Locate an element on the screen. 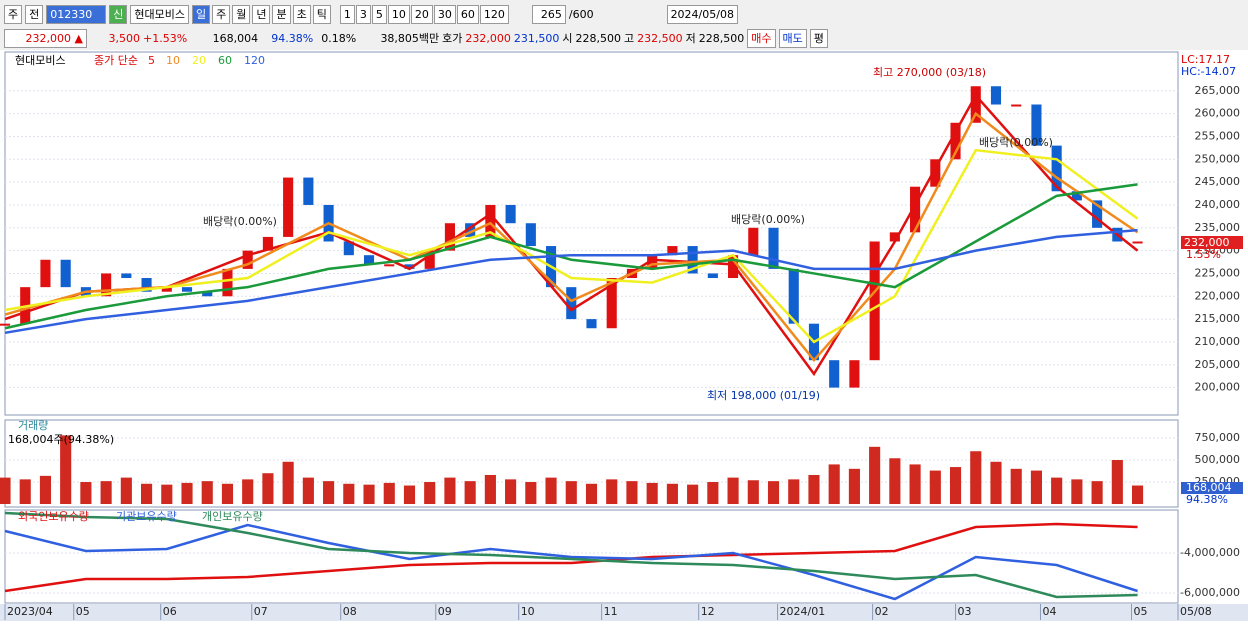 This screenshot has width=1248, height=643. new-badge: 신 is located at coordinates (118, 14).